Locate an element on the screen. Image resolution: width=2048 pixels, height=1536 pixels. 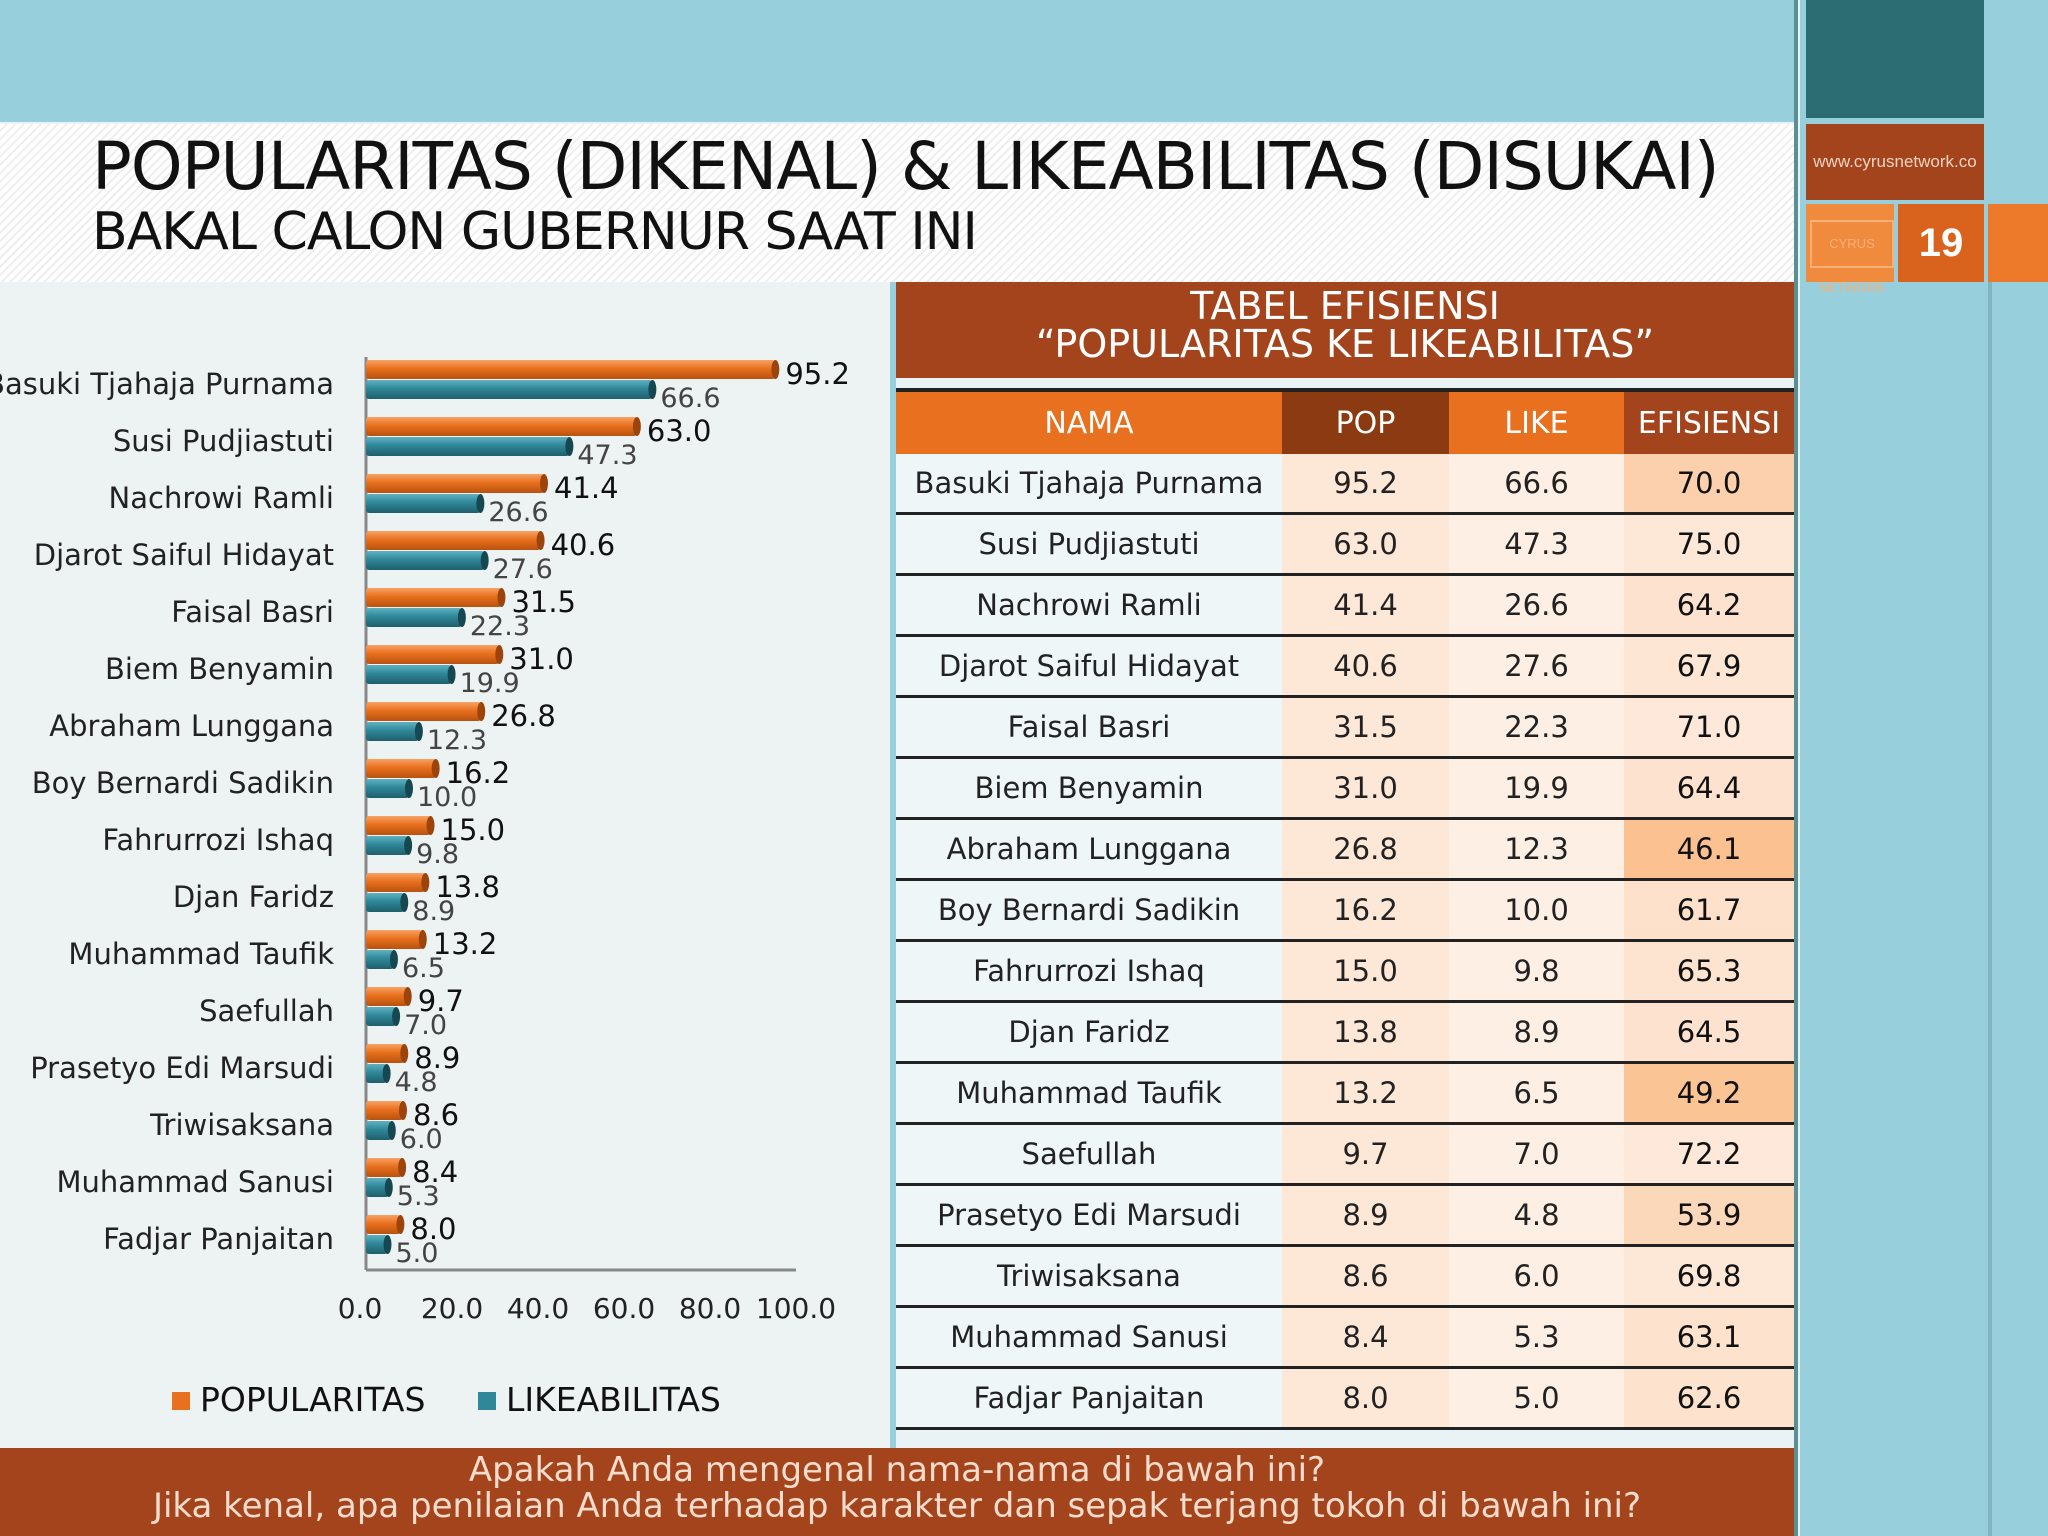
likeabilitas-value-label: 10.0 is located at coordinates (447, 797).